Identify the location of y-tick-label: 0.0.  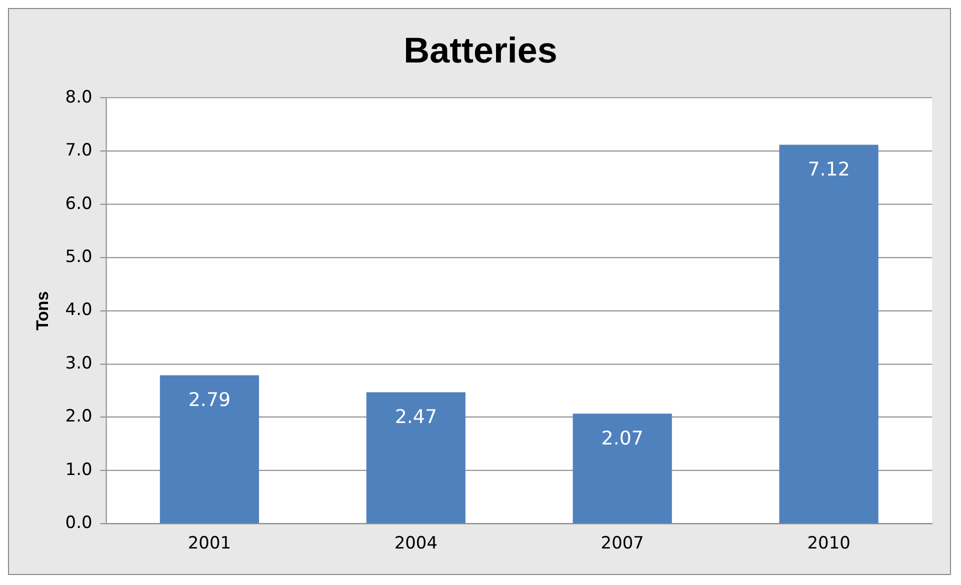
(78, 522).